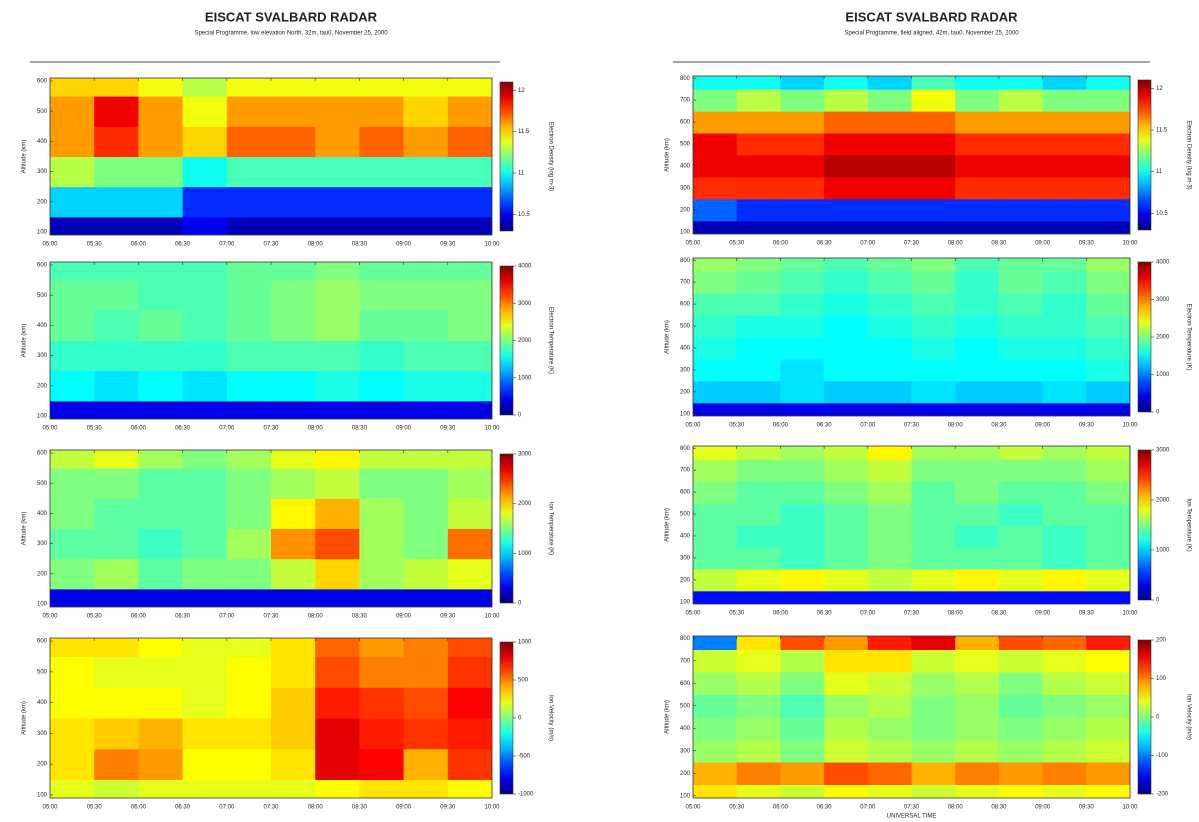 This screenshot has width=1199, height=822. What do you see at coordinates (956, 614) in the screenshot?
I see `x-tick-label: 08:00` at bounding box center [956, 614].